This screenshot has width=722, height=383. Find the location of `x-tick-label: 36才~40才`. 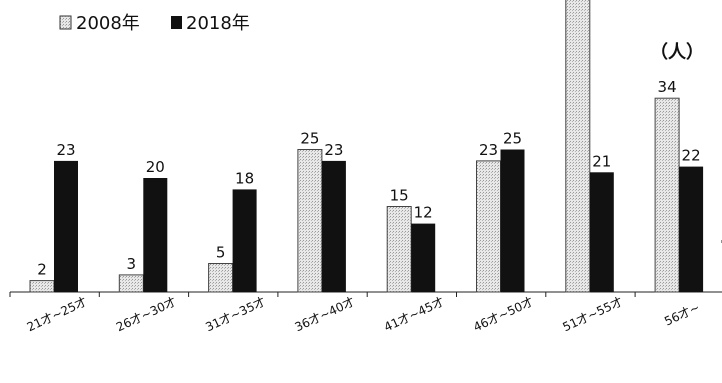

x-tick-label: 36才~40才 is located at coordinates (325, 314).